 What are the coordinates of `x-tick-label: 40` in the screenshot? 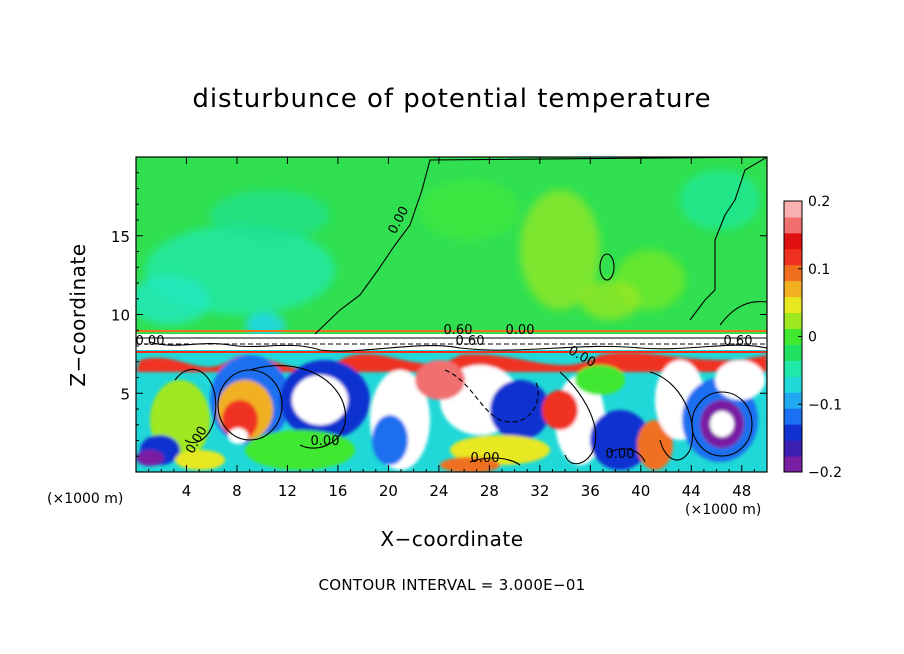 It's located at (640, 491).